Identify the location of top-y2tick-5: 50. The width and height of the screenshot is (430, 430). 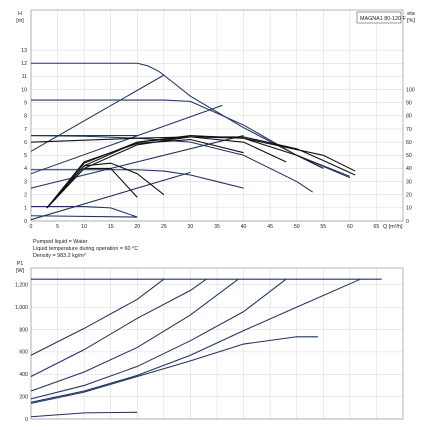
(409, 156).